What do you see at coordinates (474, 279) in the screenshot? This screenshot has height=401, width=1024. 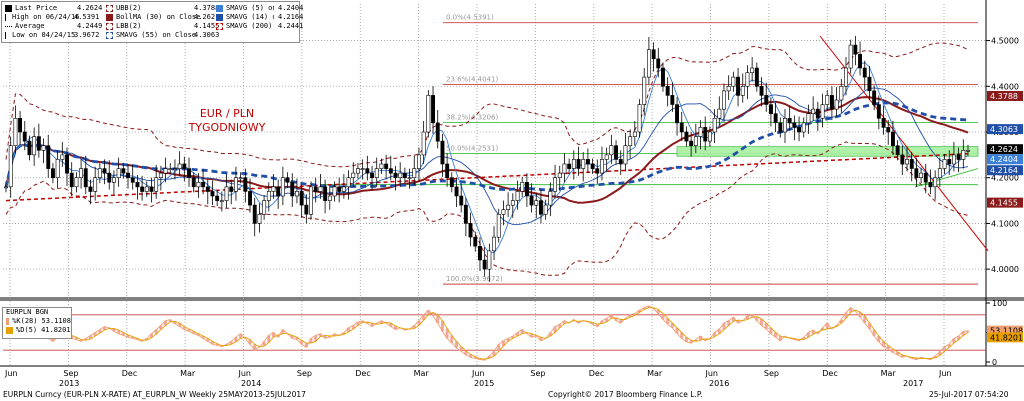 I see `fibonacci-label: 100.0%(3.9672)` at bounding box center [474, 279].